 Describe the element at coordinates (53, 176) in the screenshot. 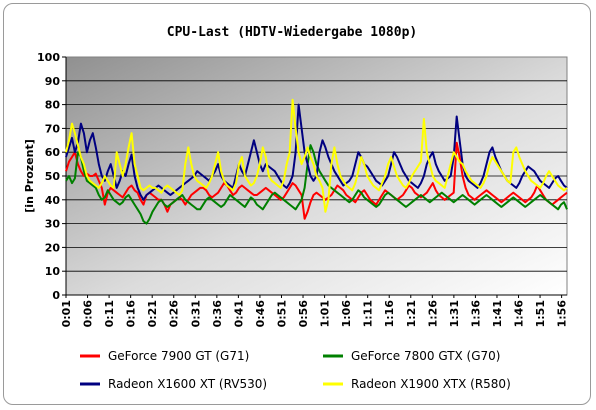

I see `y-tick-label: 50` at that location.